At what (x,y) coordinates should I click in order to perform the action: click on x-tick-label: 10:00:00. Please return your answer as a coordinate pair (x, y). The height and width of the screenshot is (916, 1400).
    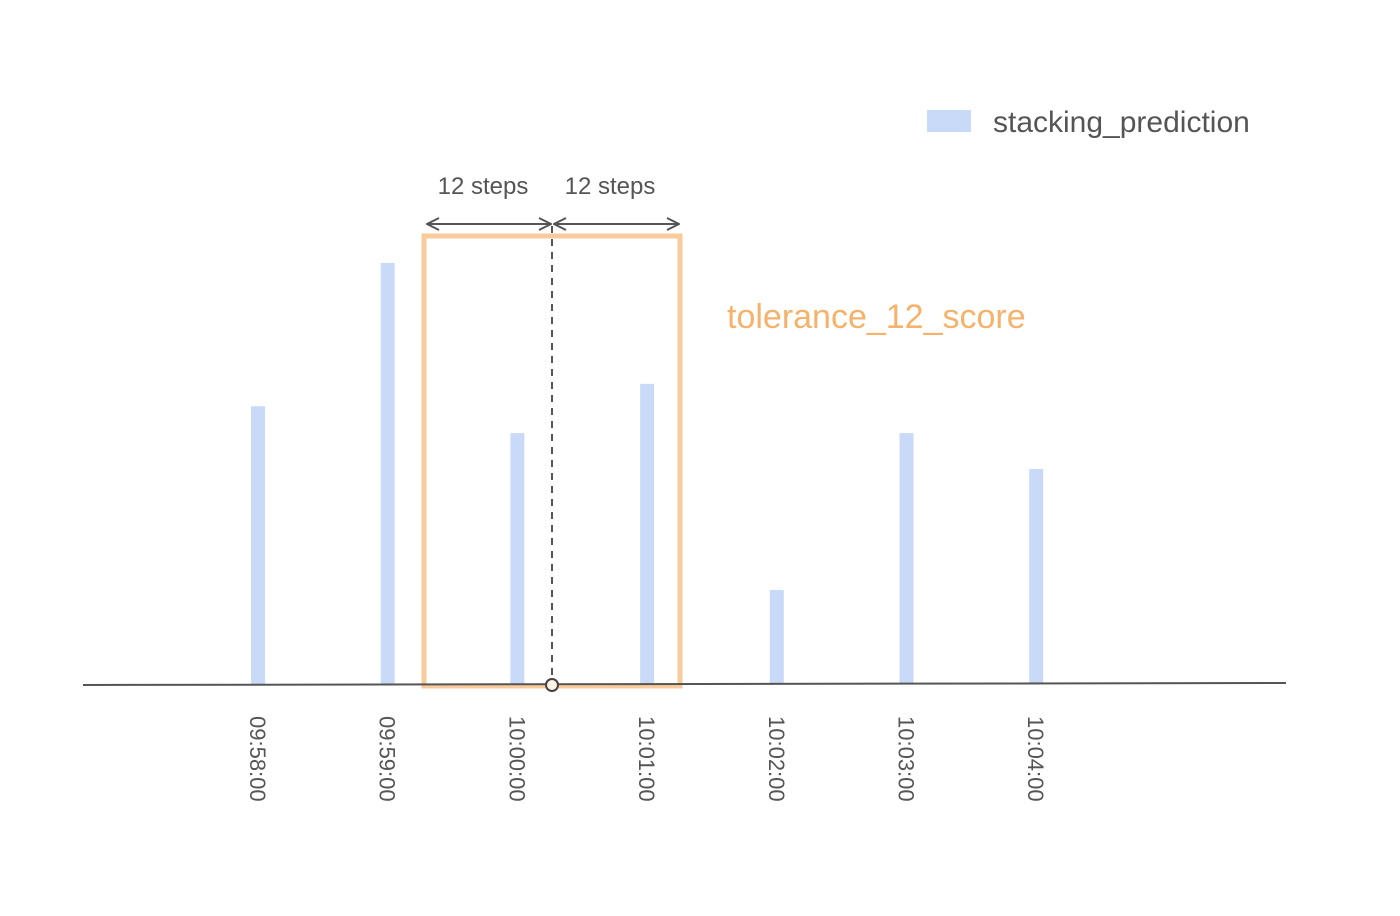
    Looking at the image, I should click on (516, 759).